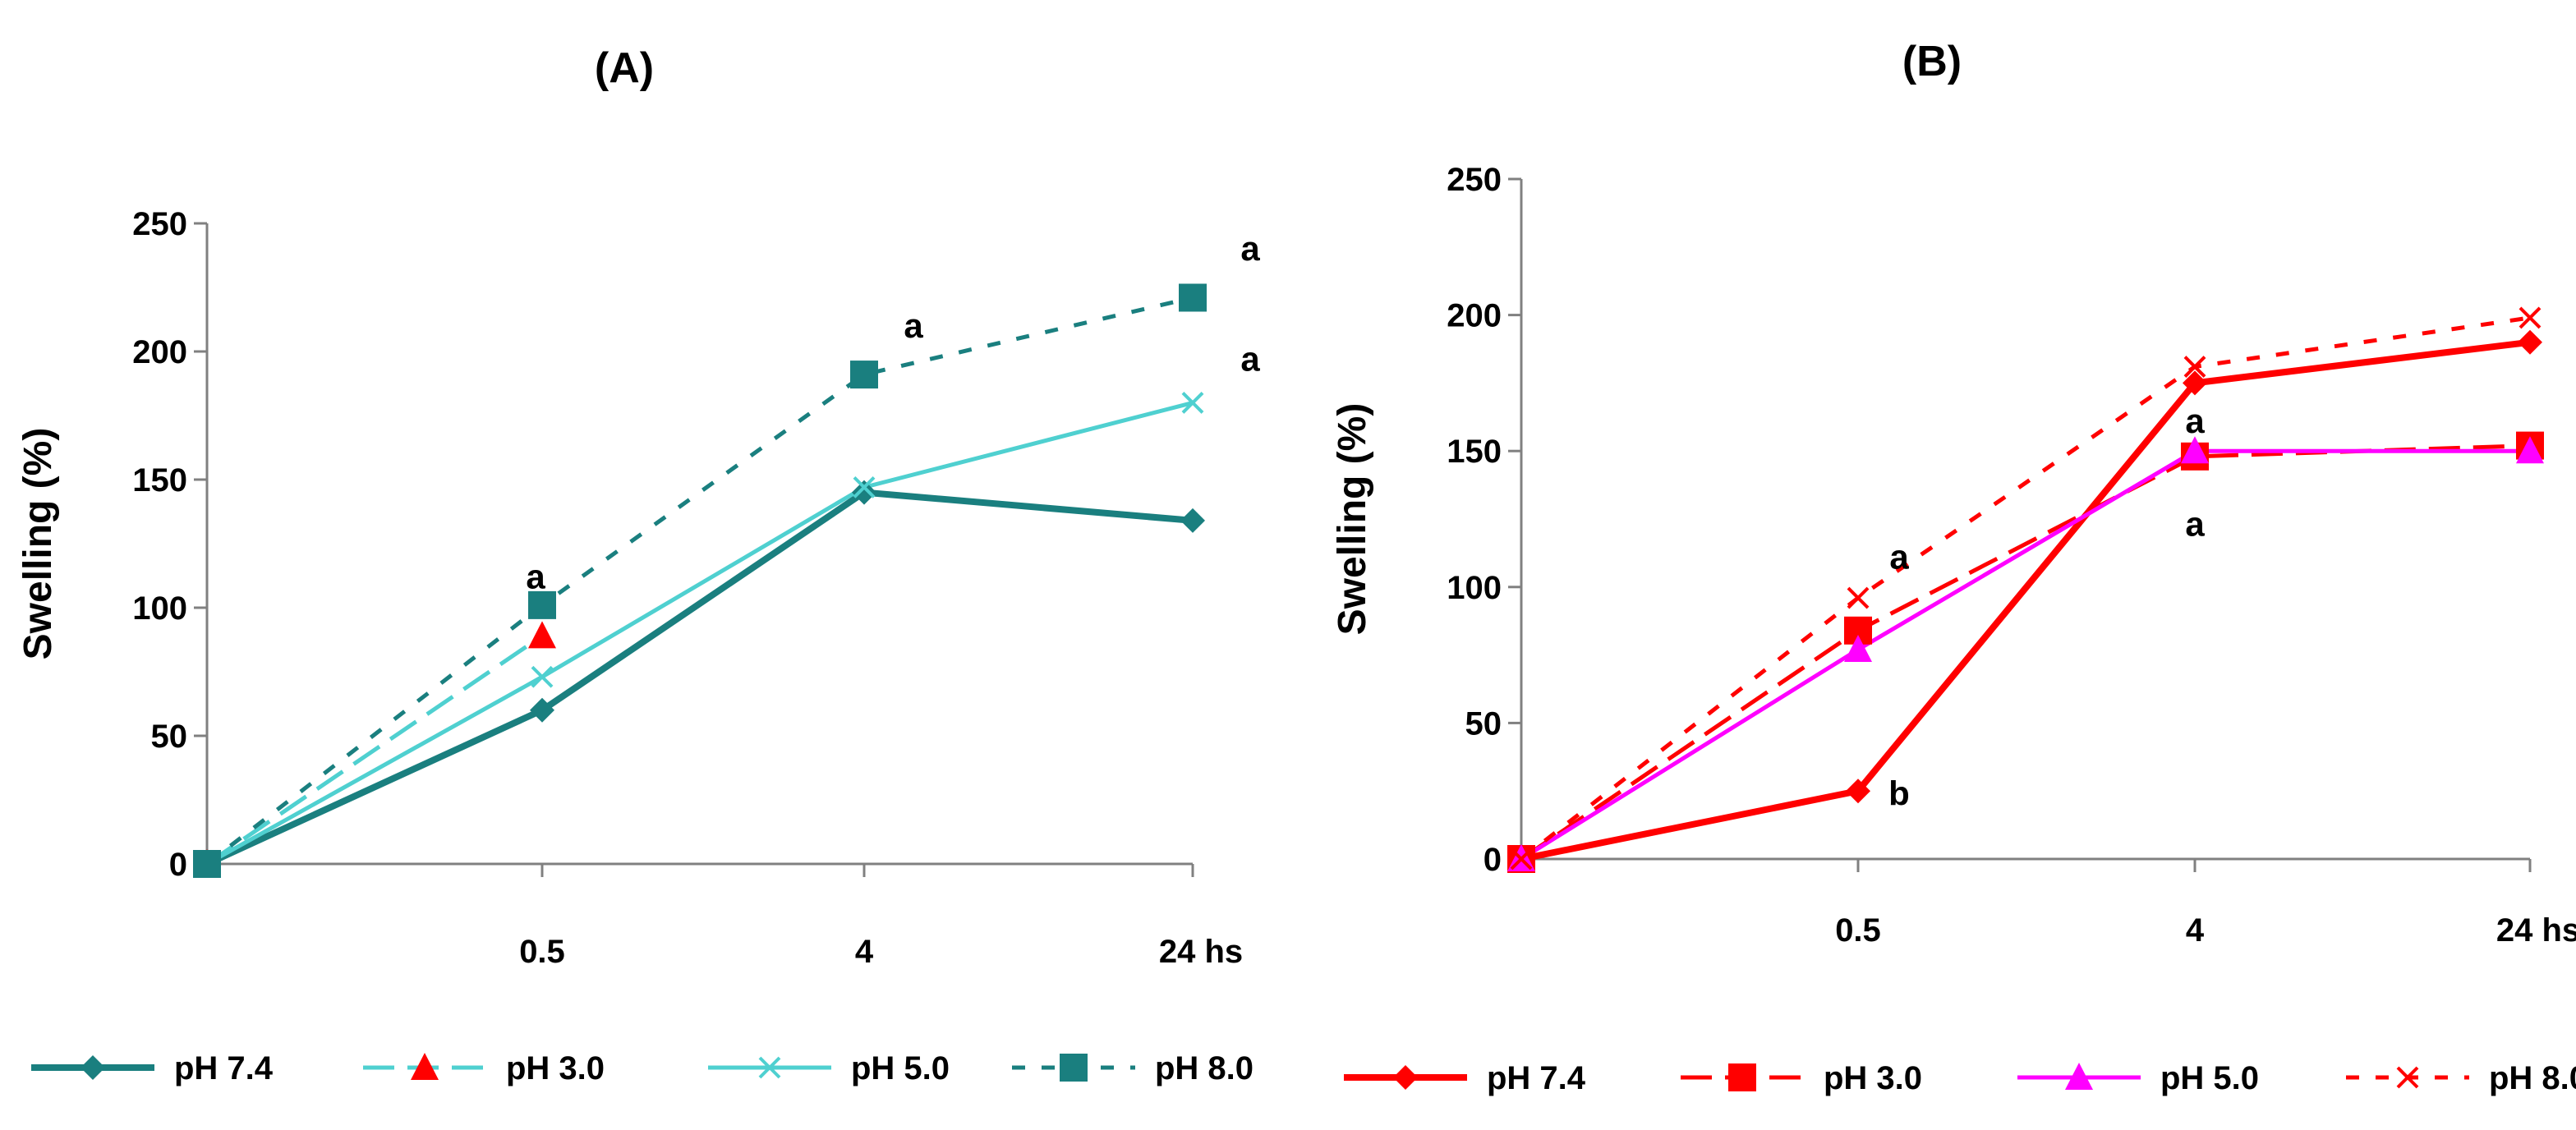  What do you see at coordinates (1873, 1078) in the screenshot?
I see `panel-b-legend-label: pH 3.0` at bounding box center [1873, 1078].